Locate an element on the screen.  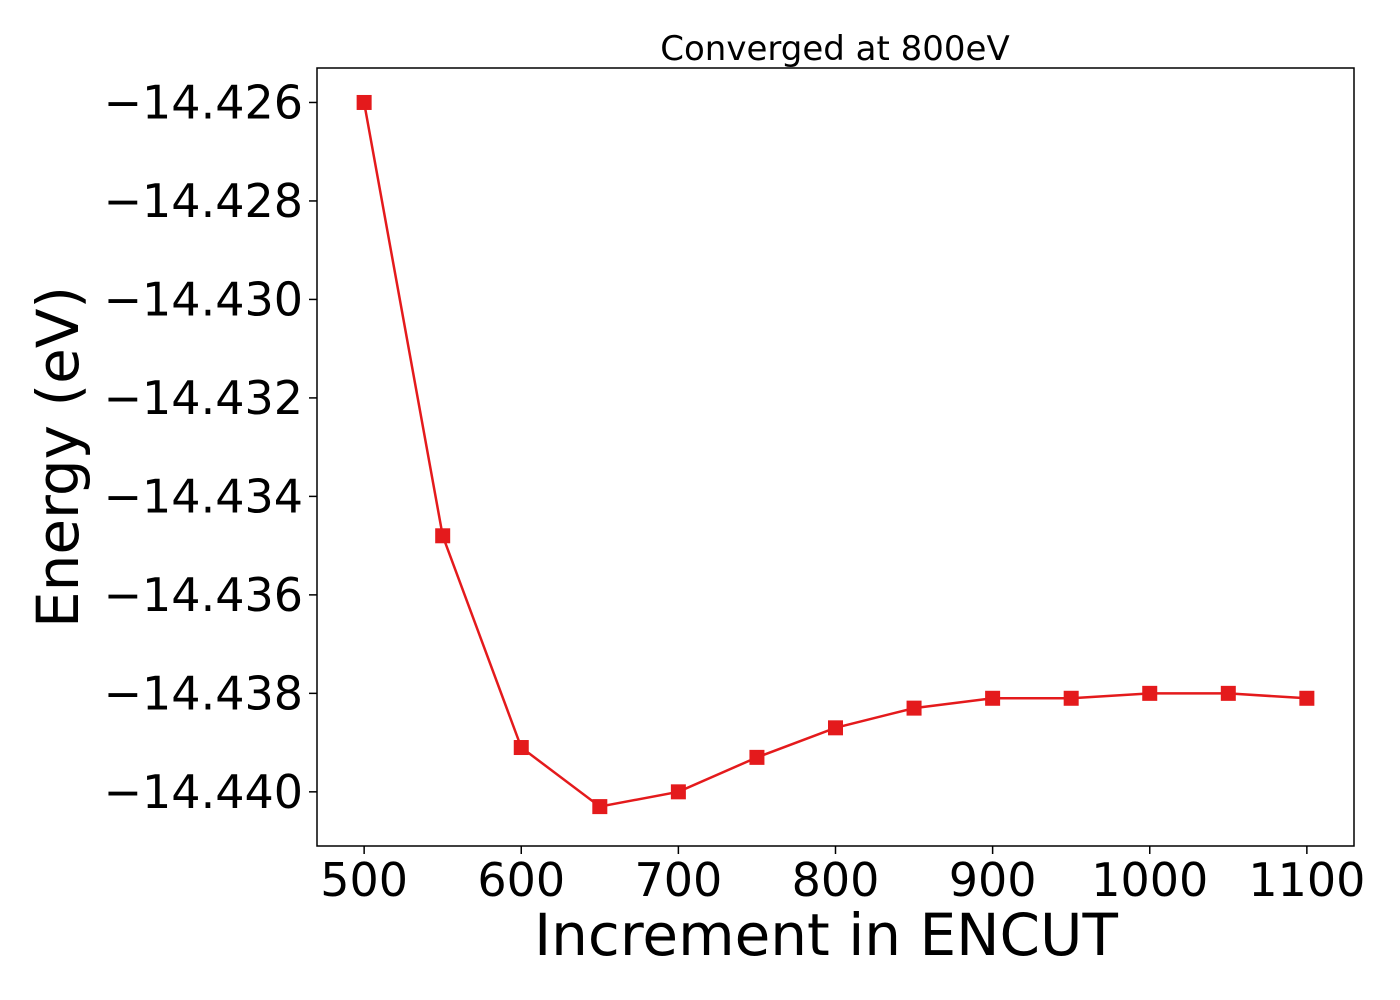
y-tick-label: −14.438 is located at coordinates (204, 693).